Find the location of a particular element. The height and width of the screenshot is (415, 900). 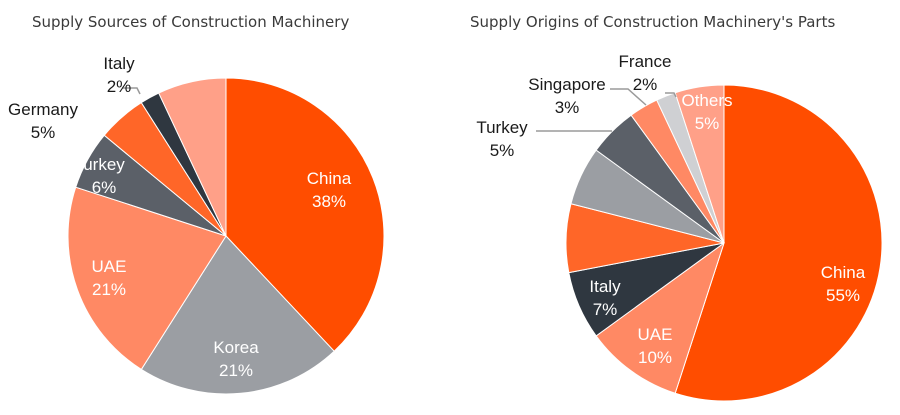

slice-label-left-urkey: urkey is located at coordinates (104, 164).